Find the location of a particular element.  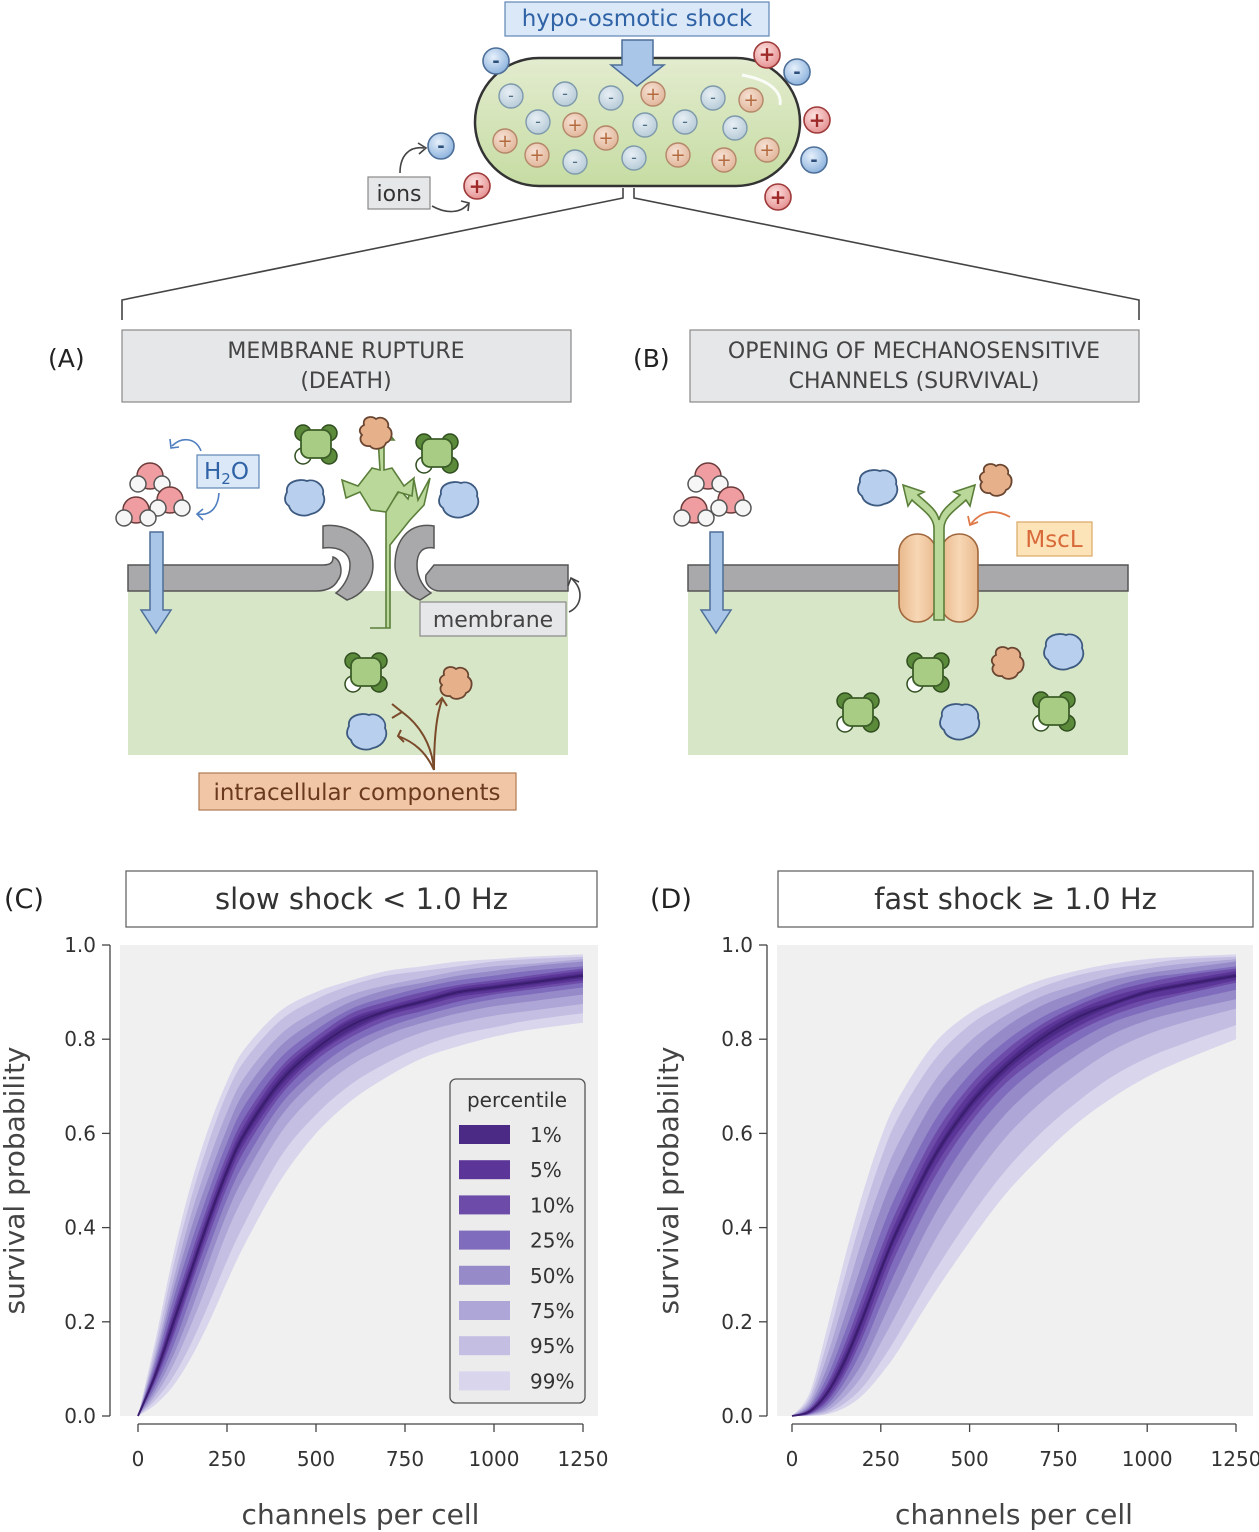

inner-ions: - - - + - + - + - - - + + - + - + + + is located at coordinates (636, 128).